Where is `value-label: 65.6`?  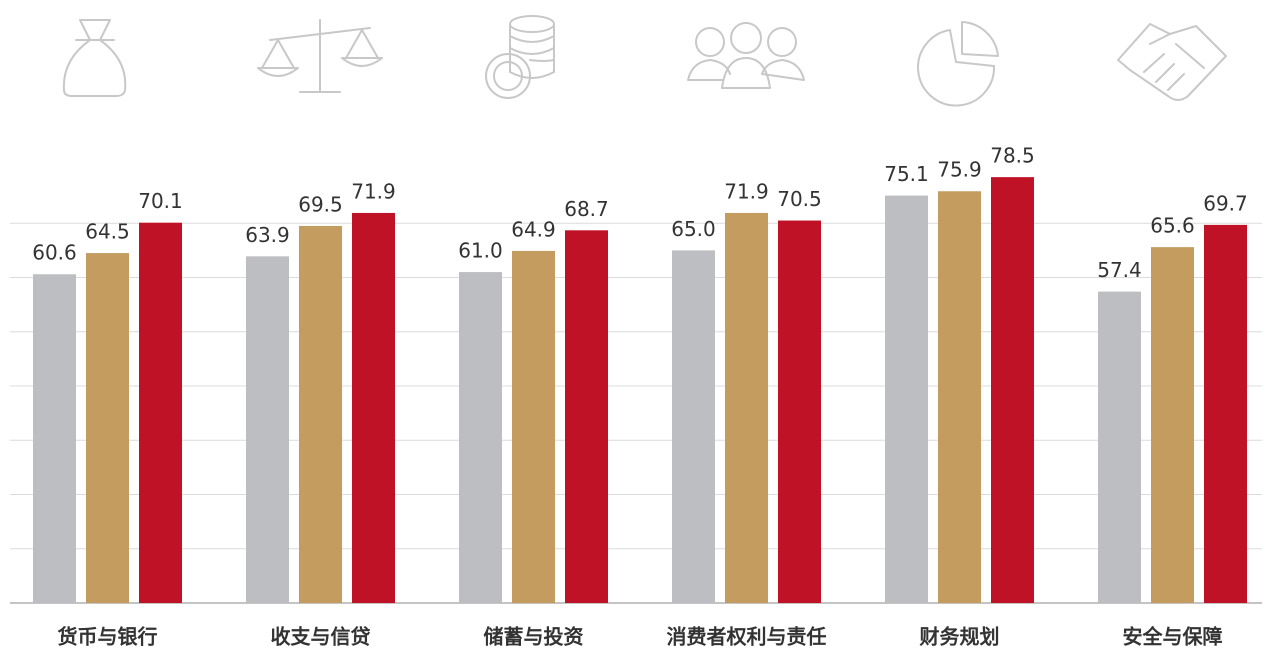 value-label: 65.6 is located at coordinates (1172, 226).